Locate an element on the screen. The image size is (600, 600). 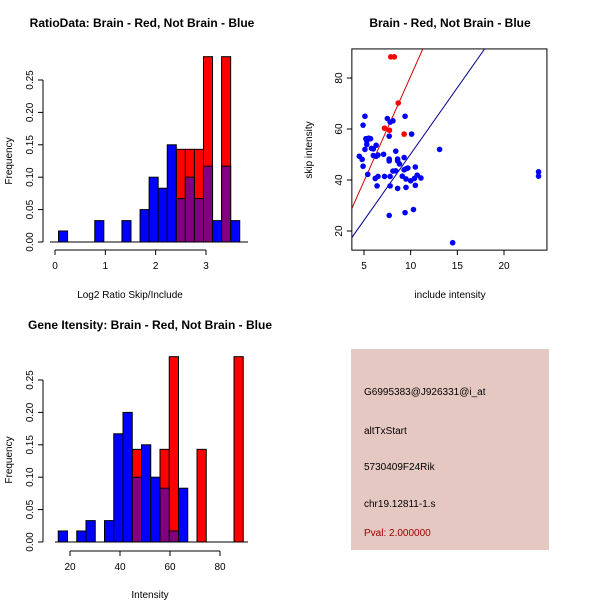
scatter-title: Brain - Red, Not Brain - Blue is located at coordinates (450, 23).